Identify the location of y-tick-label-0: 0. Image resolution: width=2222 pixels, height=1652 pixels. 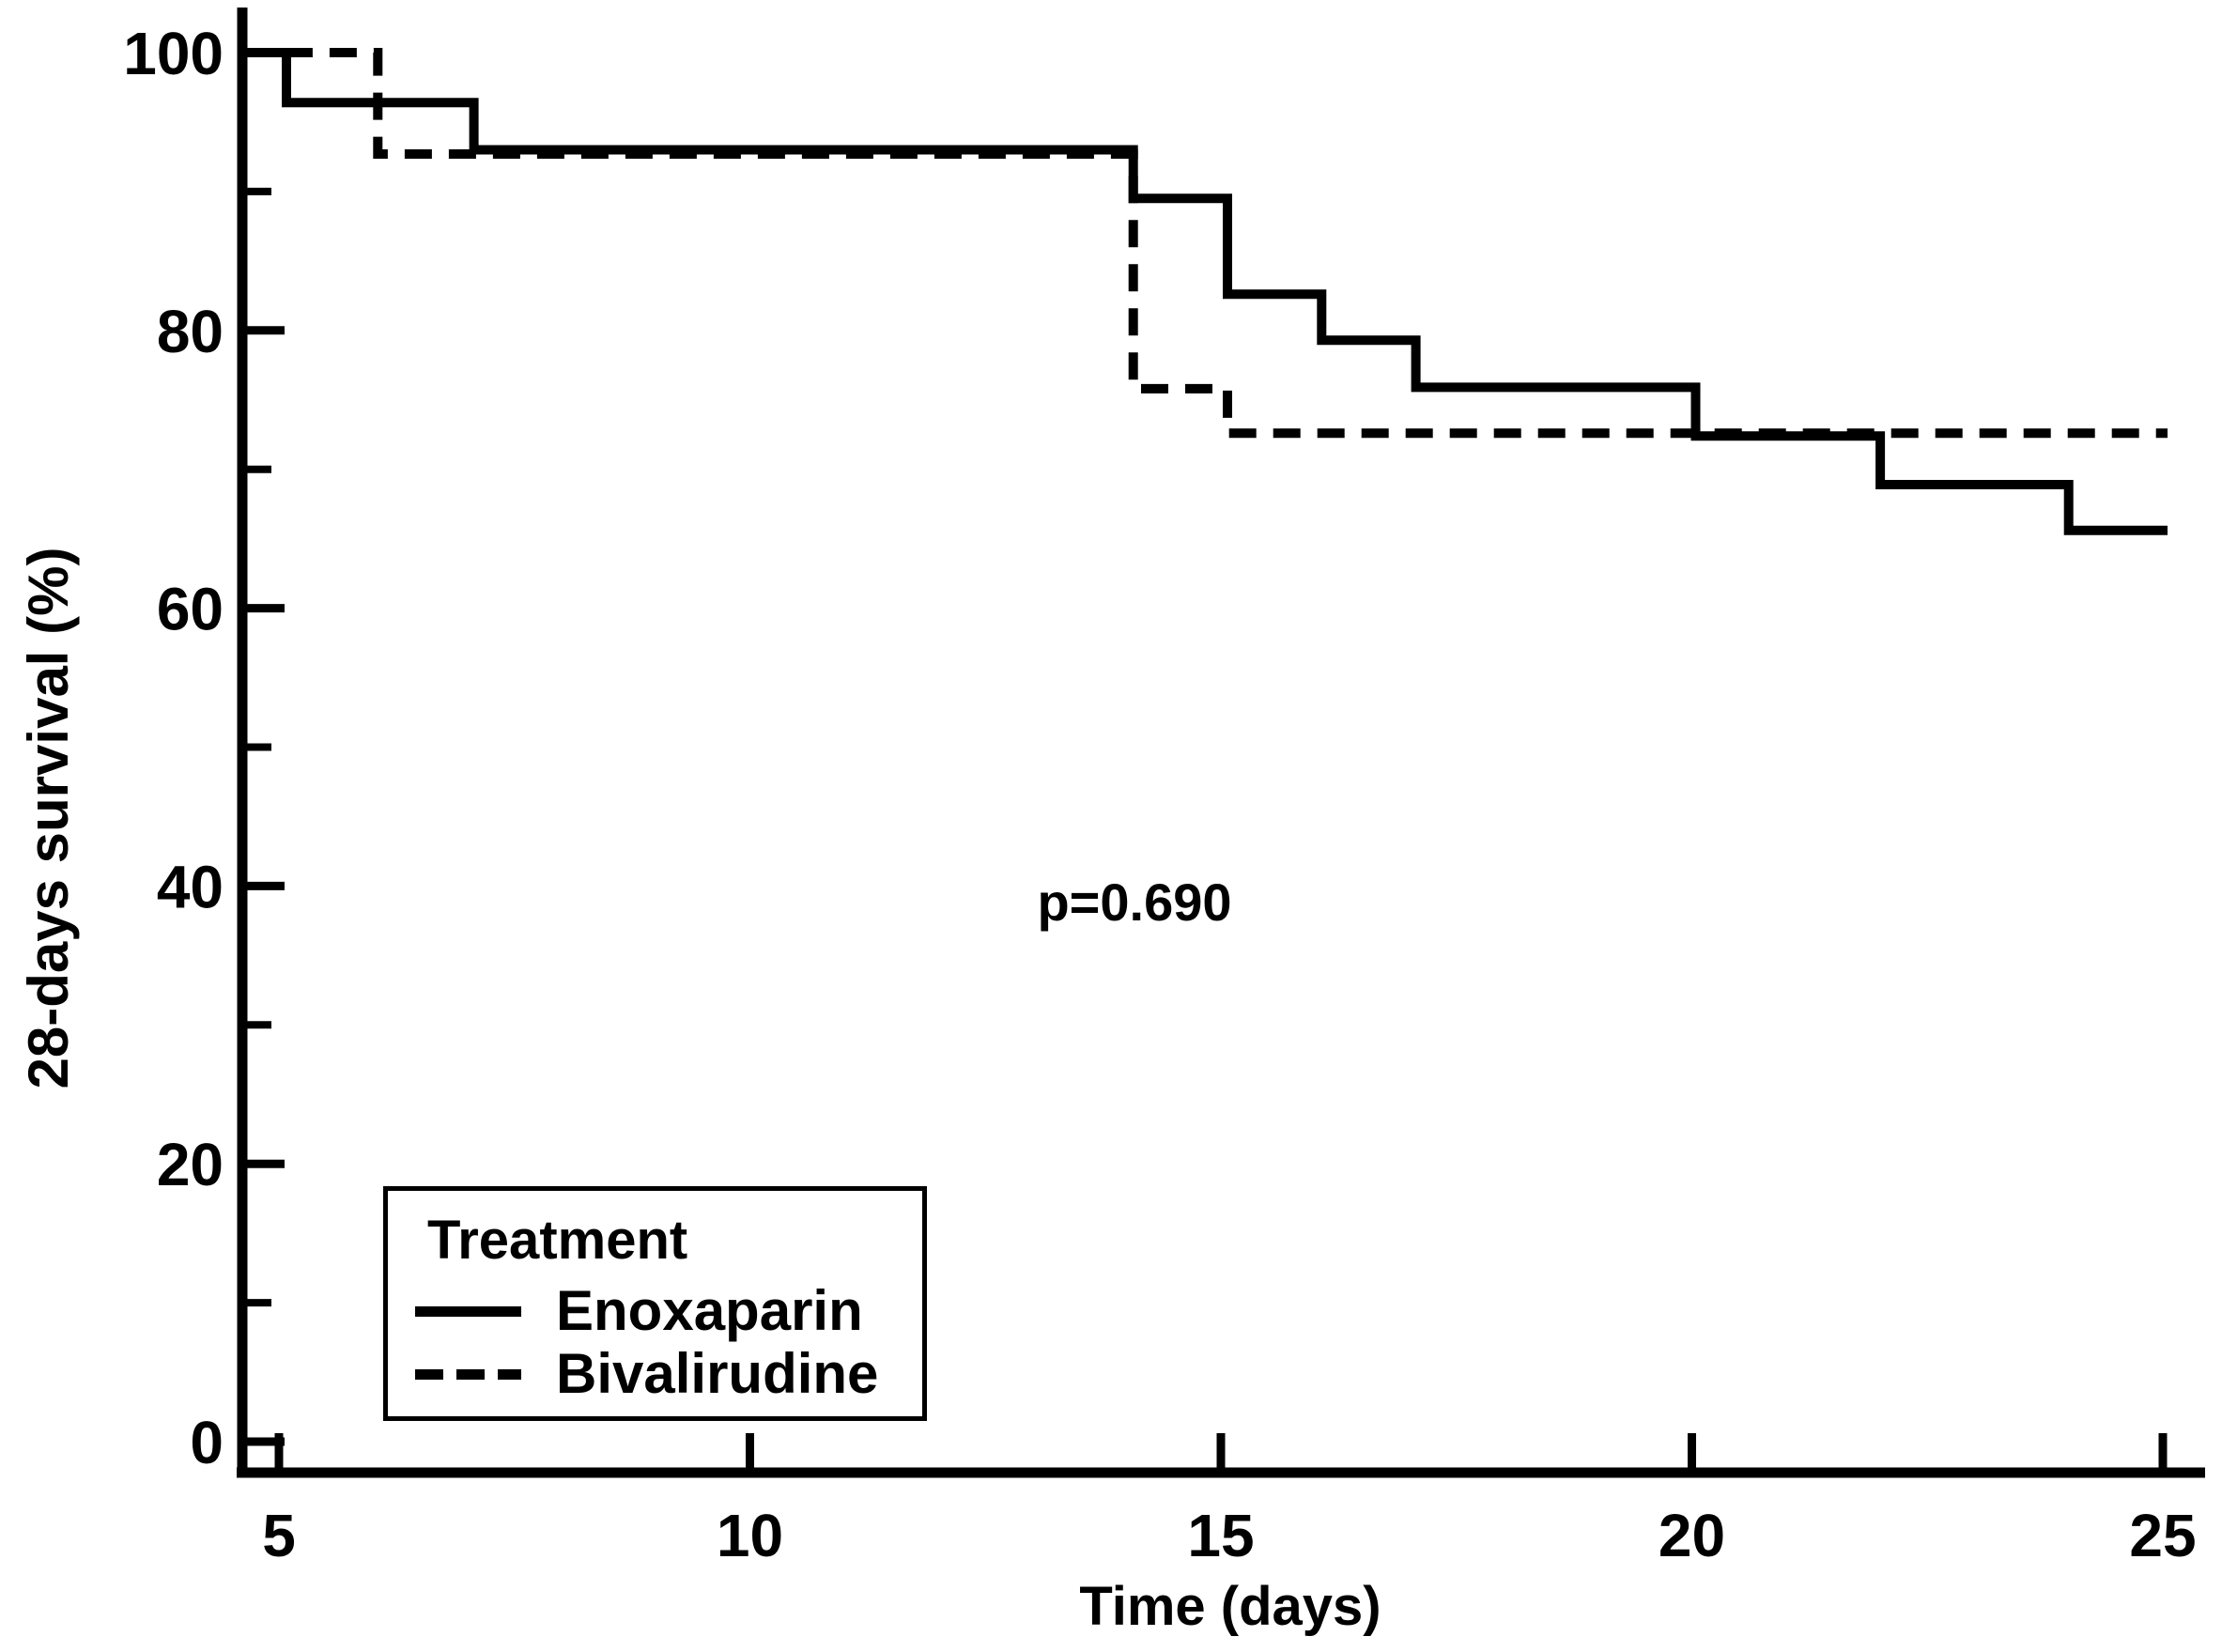
(207, 1442).